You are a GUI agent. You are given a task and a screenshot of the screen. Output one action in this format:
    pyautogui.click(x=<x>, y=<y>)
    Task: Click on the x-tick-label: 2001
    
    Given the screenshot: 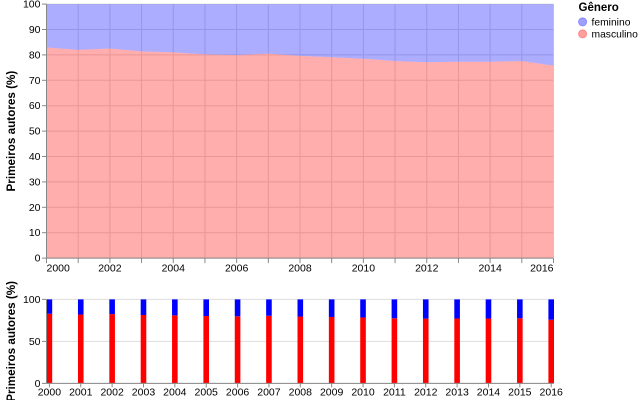 What is the action you would take?
    pyautogui.click(x=81, y=392)
    